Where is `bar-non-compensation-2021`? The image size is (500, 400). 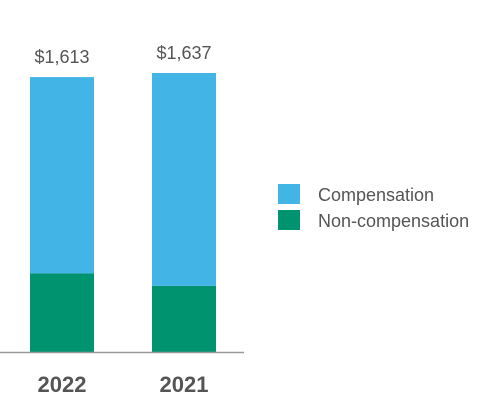
bar-non-compensation-2021 is located at coordinates (184, 318).